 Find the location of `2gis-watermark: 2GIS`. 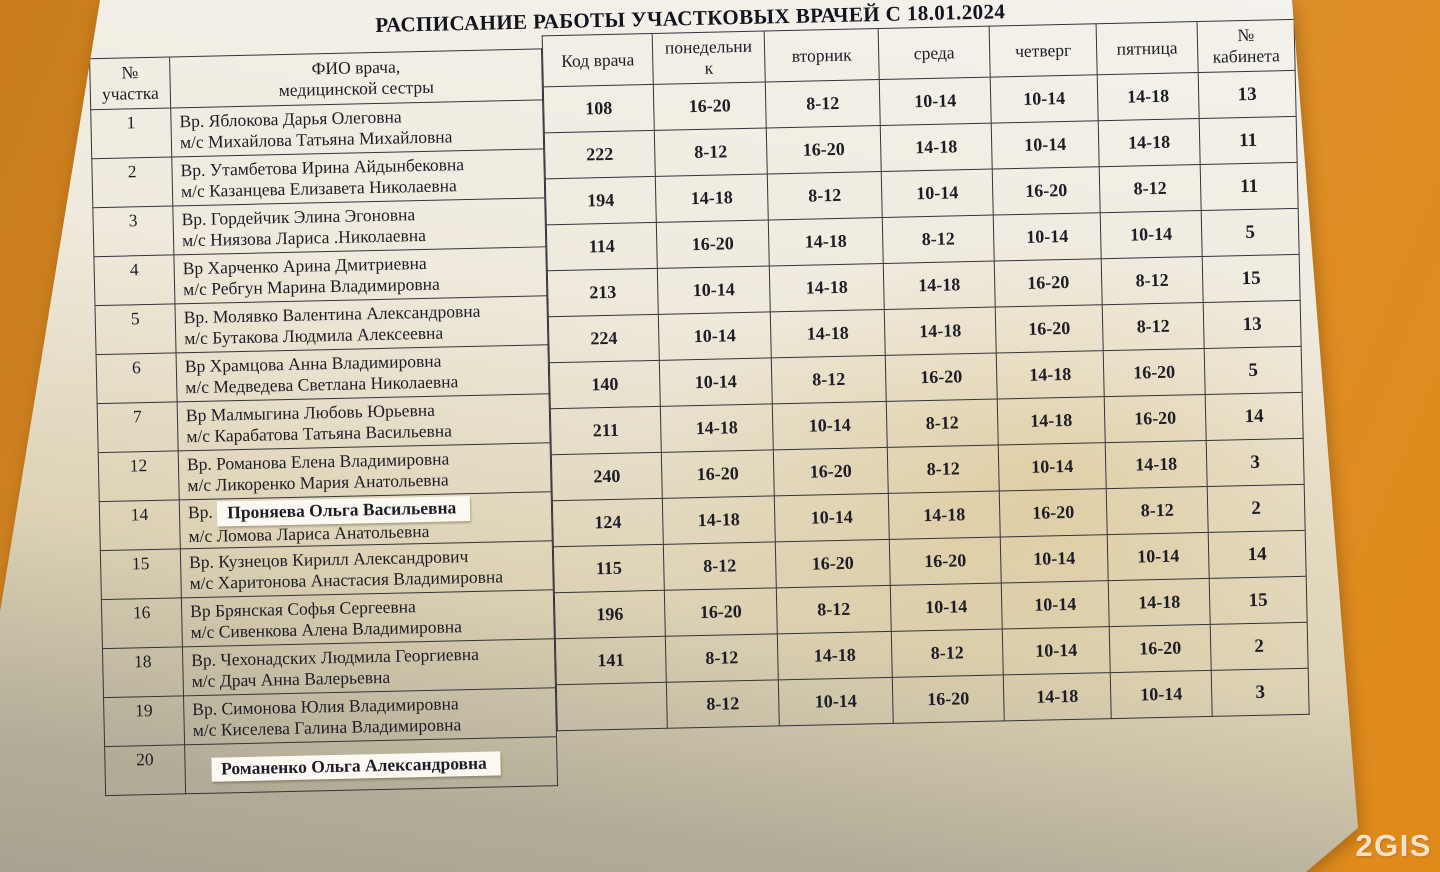

2gis-watermark: 2GIS is located at coordinates (1393, 845).